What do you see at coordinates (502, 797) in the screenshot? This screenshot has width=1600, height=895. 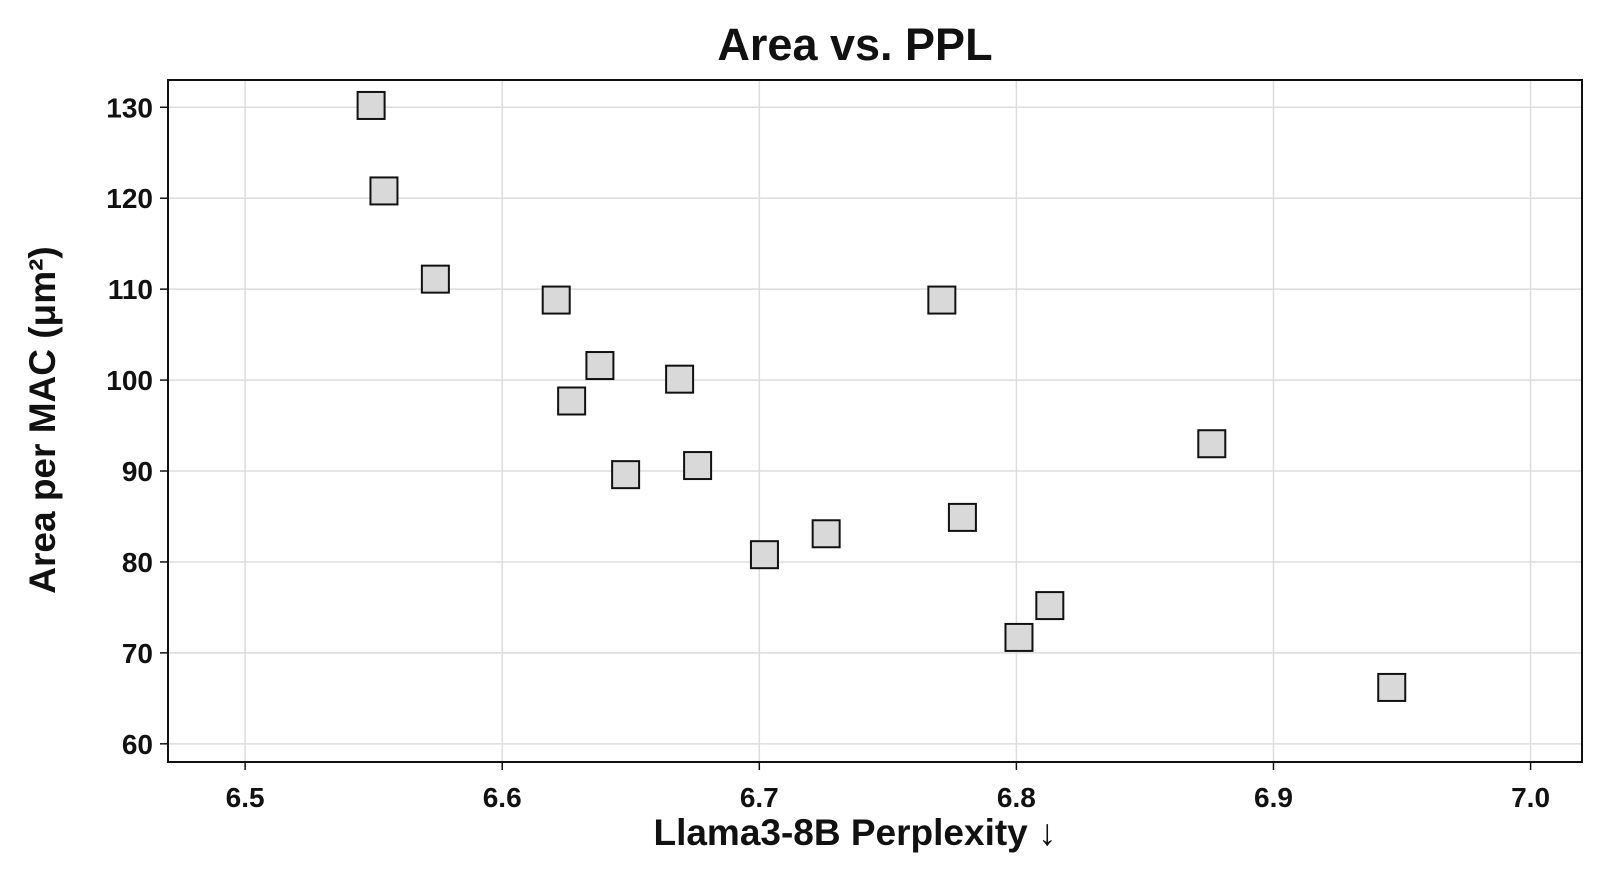 I see `x-tick-label: 6.6` at bounding box center [502, 797].